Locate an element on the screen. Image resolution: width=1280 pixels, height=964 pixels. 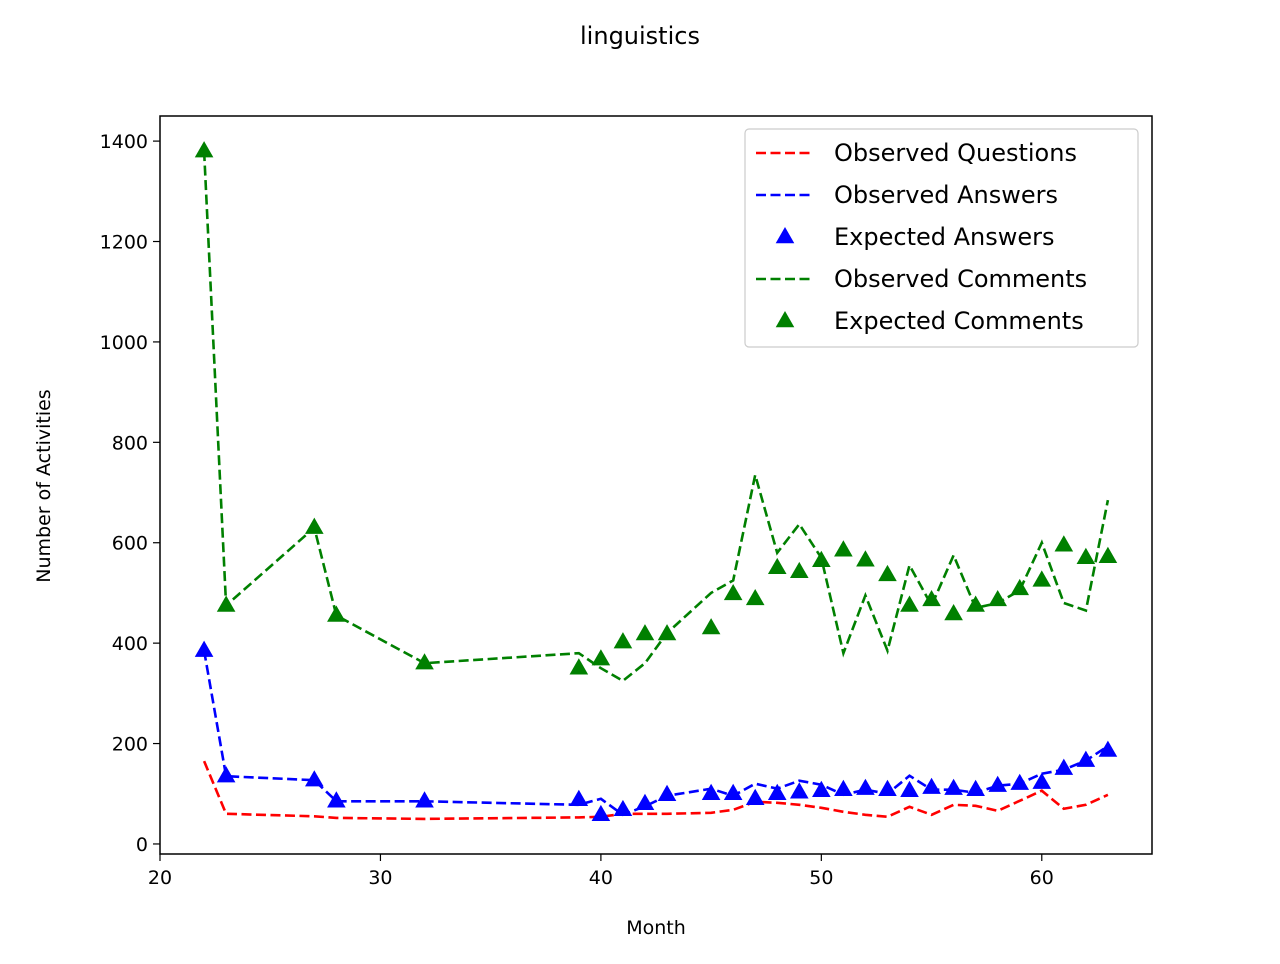
legend-item-expected-answers: Expected Answers is located at coordinates (915, 237).